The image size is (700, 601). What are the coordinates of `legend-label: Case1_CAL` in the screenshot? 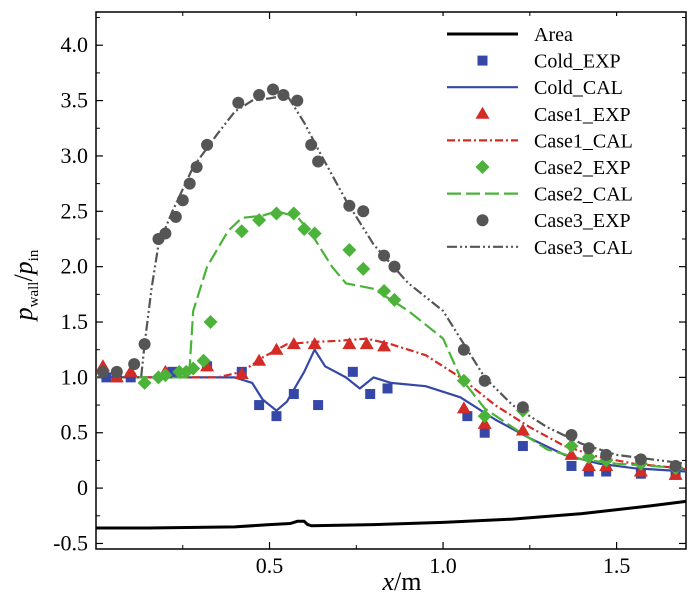 It's located at (583, 141).